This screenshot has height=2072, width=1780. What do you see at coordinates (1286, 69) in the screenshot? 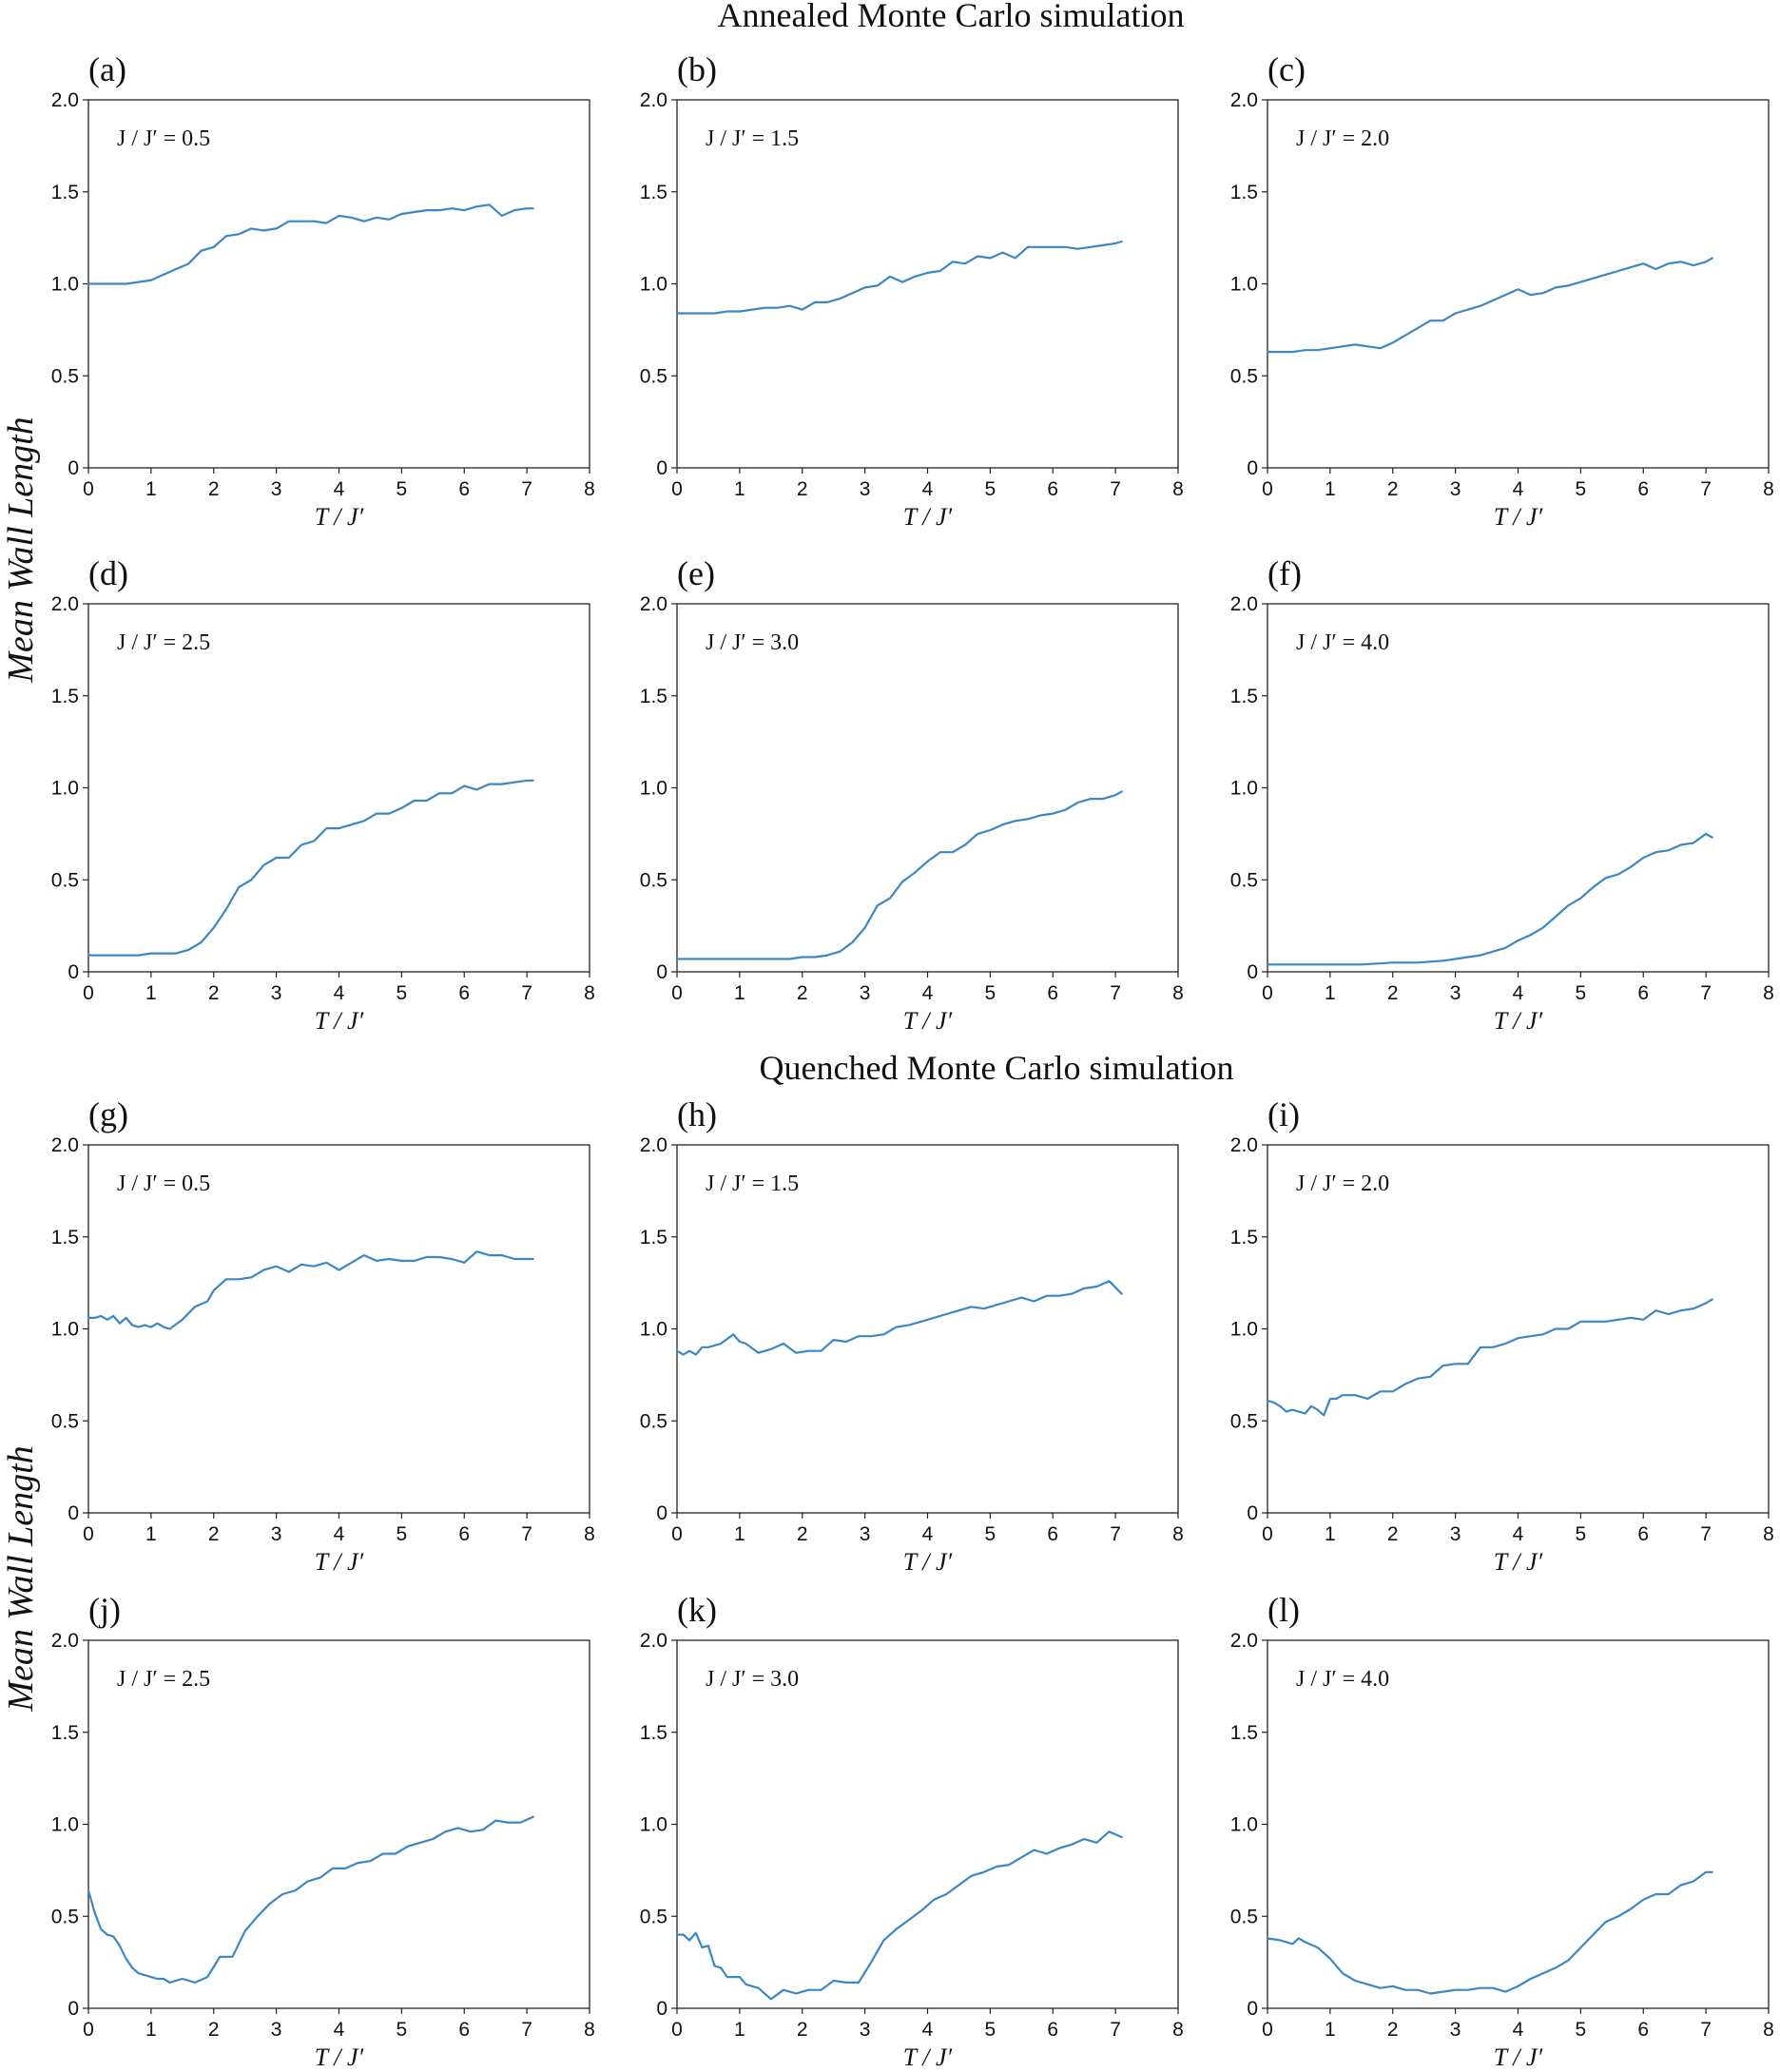
I see `panel-label: (c)` at bounding box center [1286, 69].